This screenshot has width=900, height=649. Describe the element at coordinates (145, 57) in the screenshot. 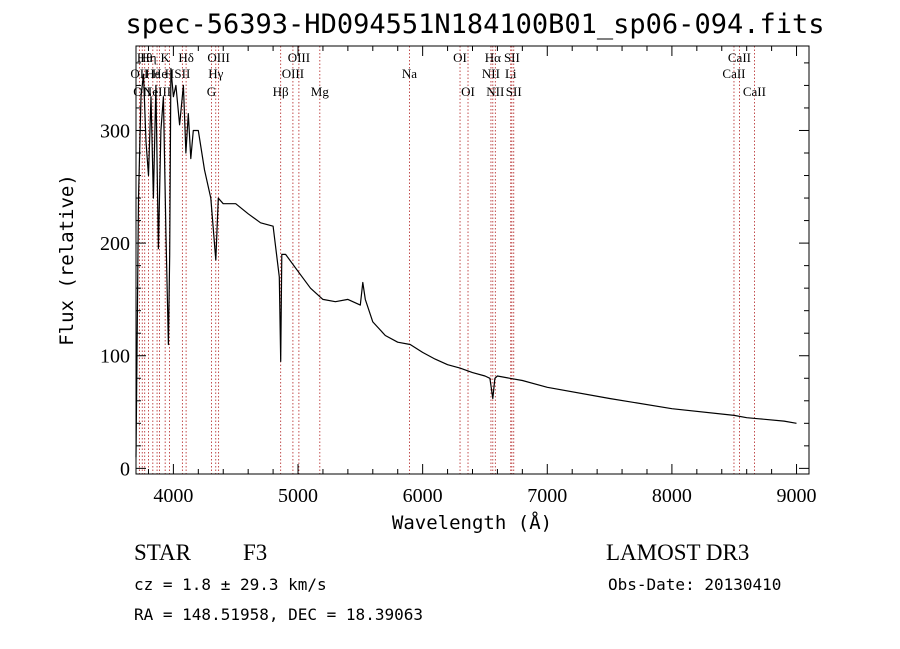

I see `marker-label: Hθ` at that location.